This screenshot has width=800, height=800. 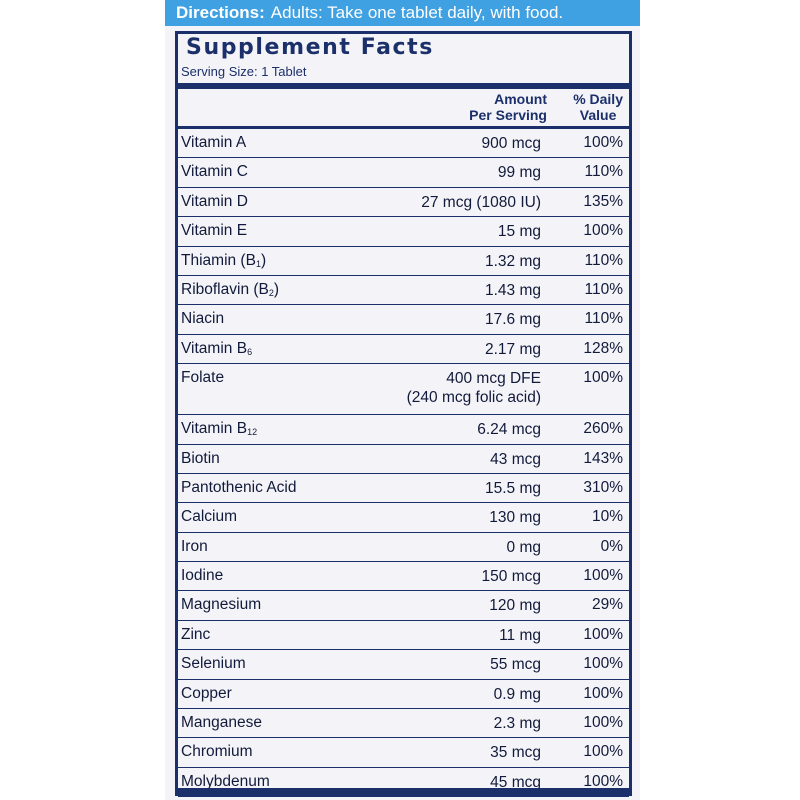 What do you see at coordinates (219, 429) in the screenshot?
I see `nutrient-name: Vitamin B12` at bounding box center [219, 429].